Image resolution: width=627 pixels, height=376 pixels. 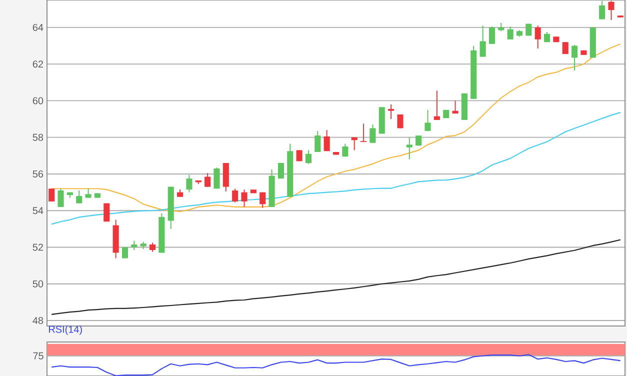 What do you see at coordinates (38, 284) in the screenshot?
I see `y-tick-label: 50` at bounding box center [38, 284].